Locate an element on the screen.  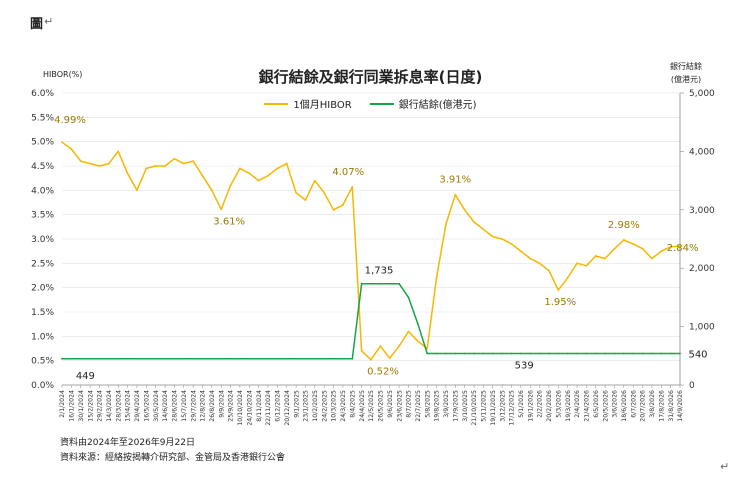
y-left-tick-label: 3.5% is located at coordinates (42, 216).